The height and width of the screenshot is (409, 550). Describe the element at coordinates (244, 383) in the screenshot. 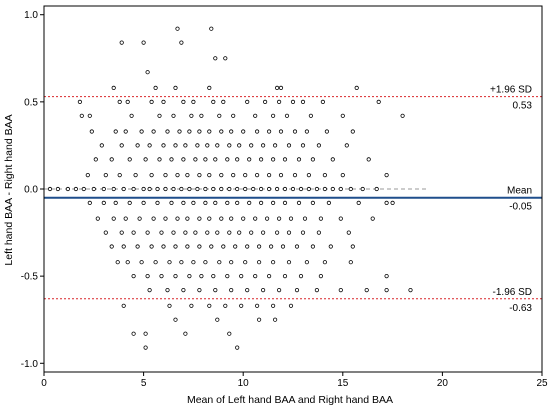

I see `x-tick-label: 10` at that location.